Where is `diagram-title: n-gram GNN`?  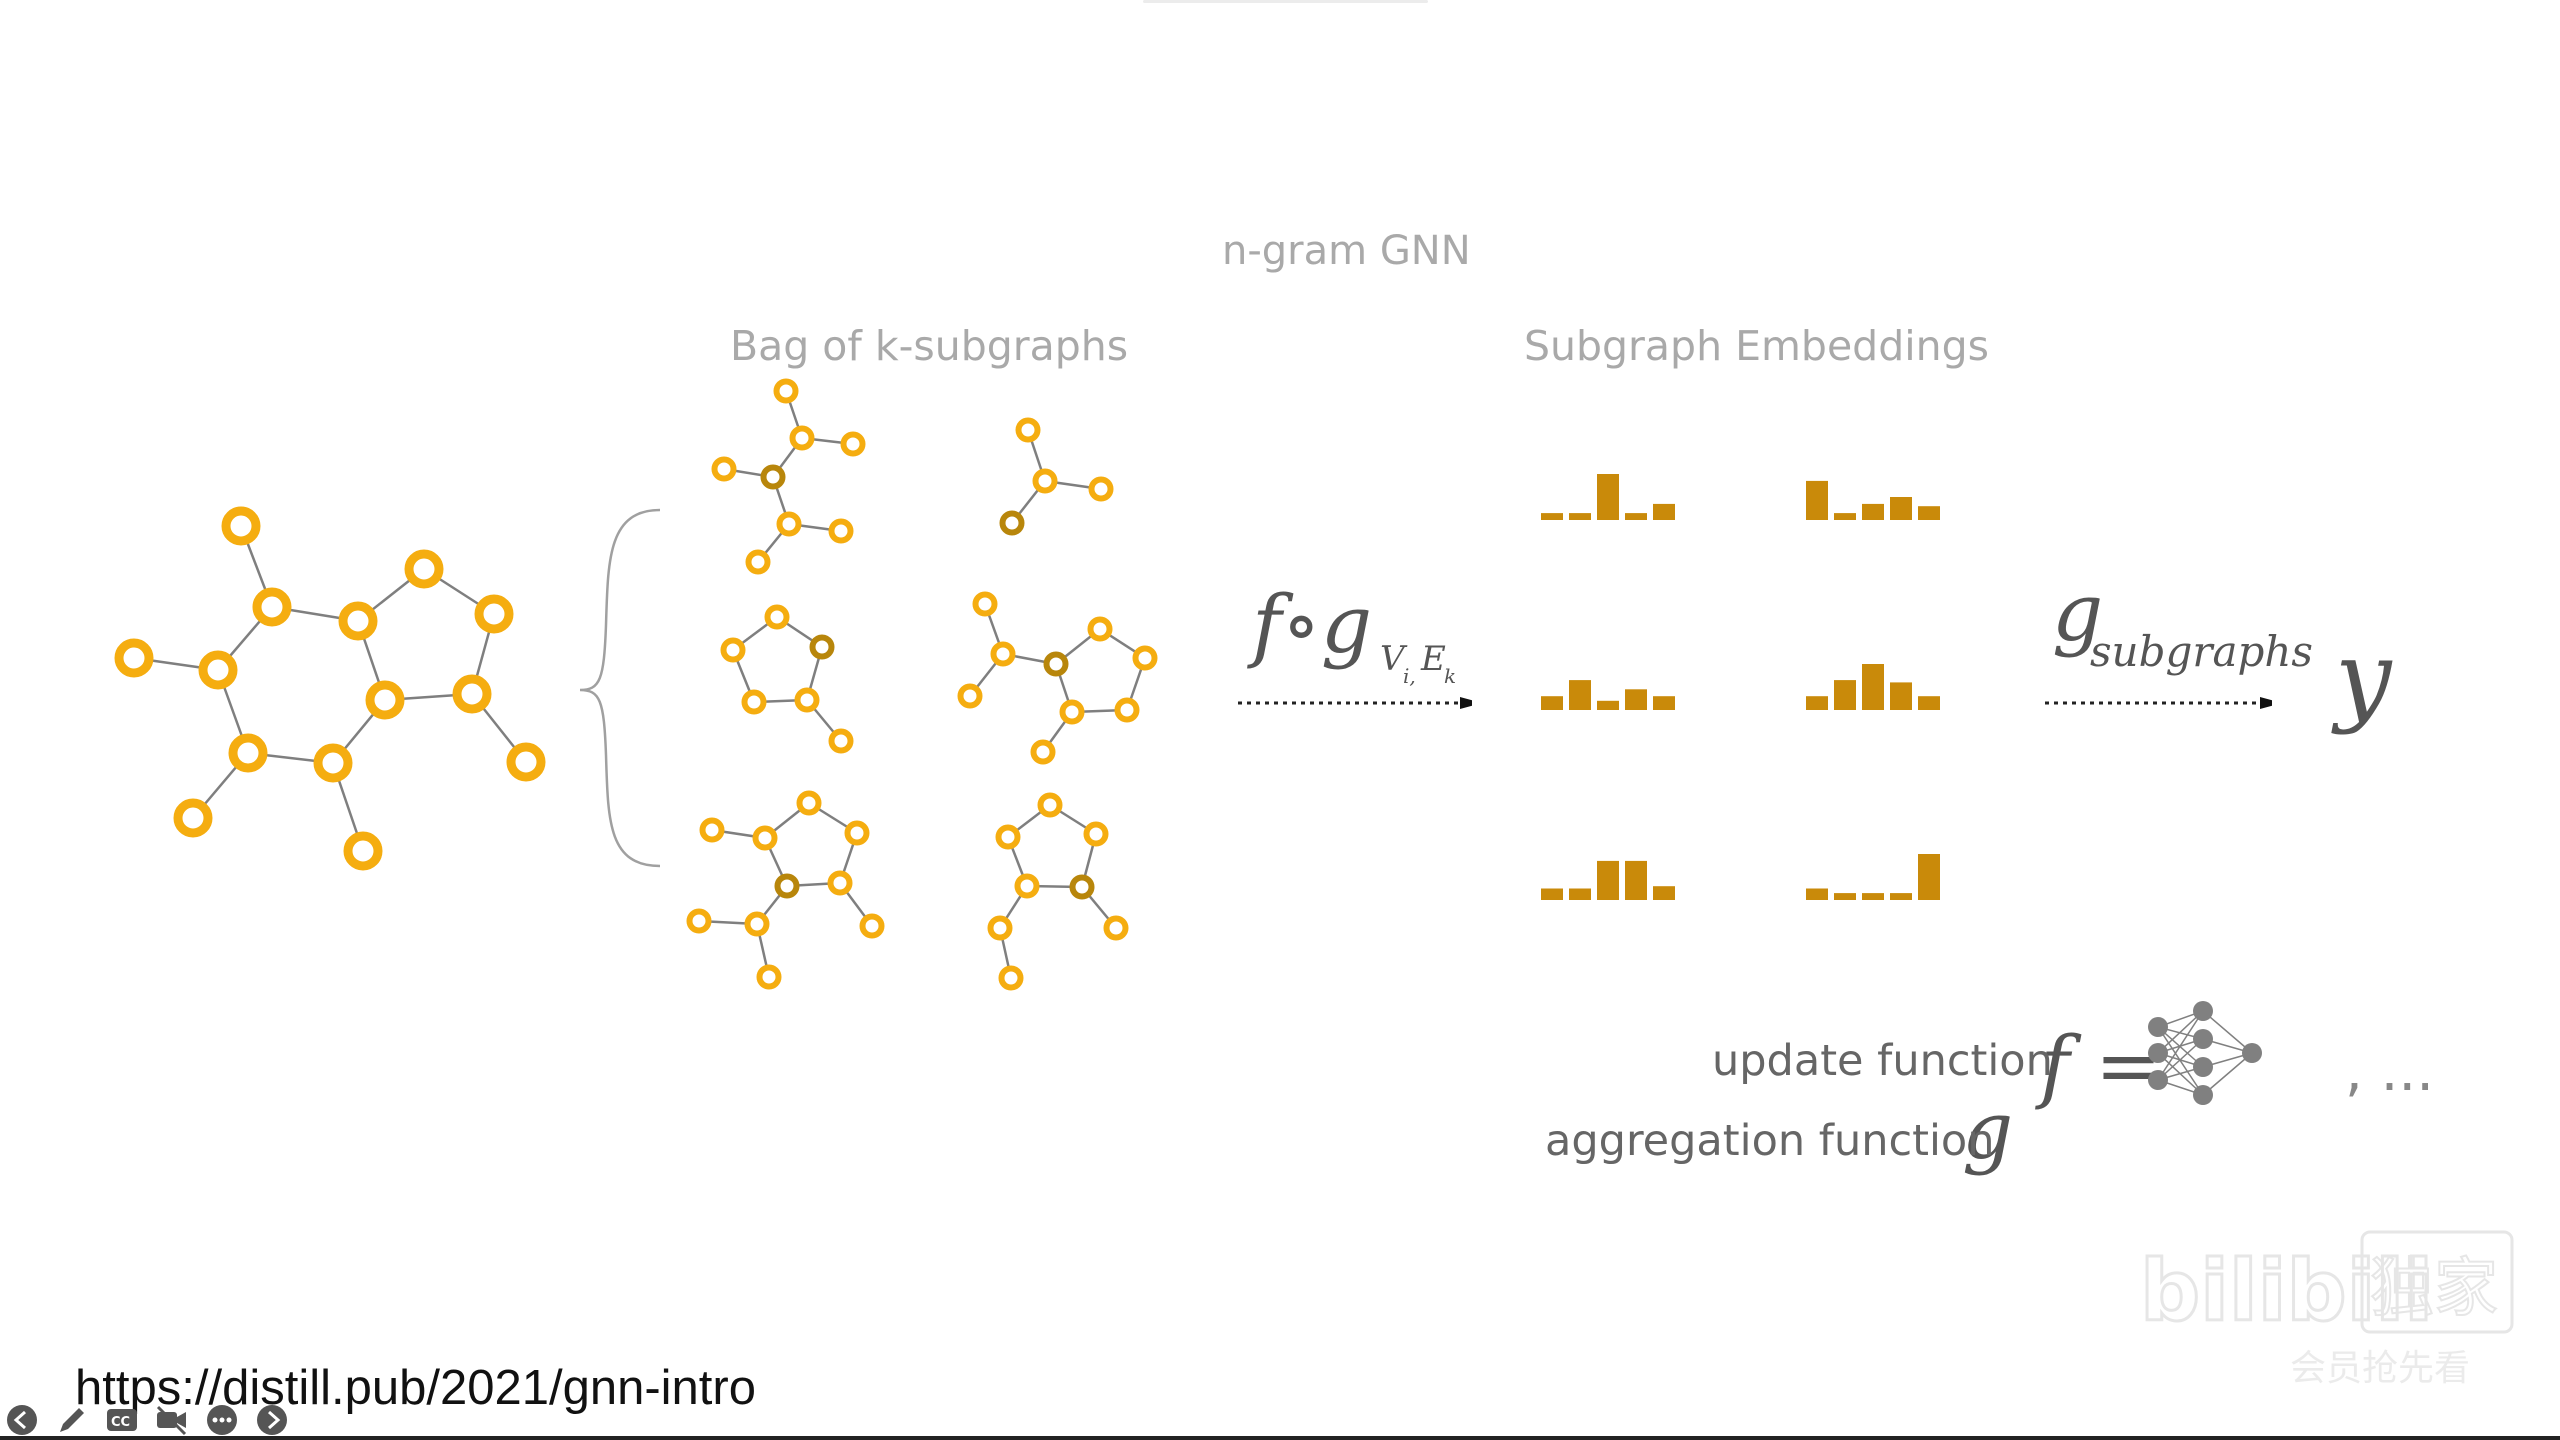
diagram-title: n-gram GNN is located at coordinates (1346, 251).